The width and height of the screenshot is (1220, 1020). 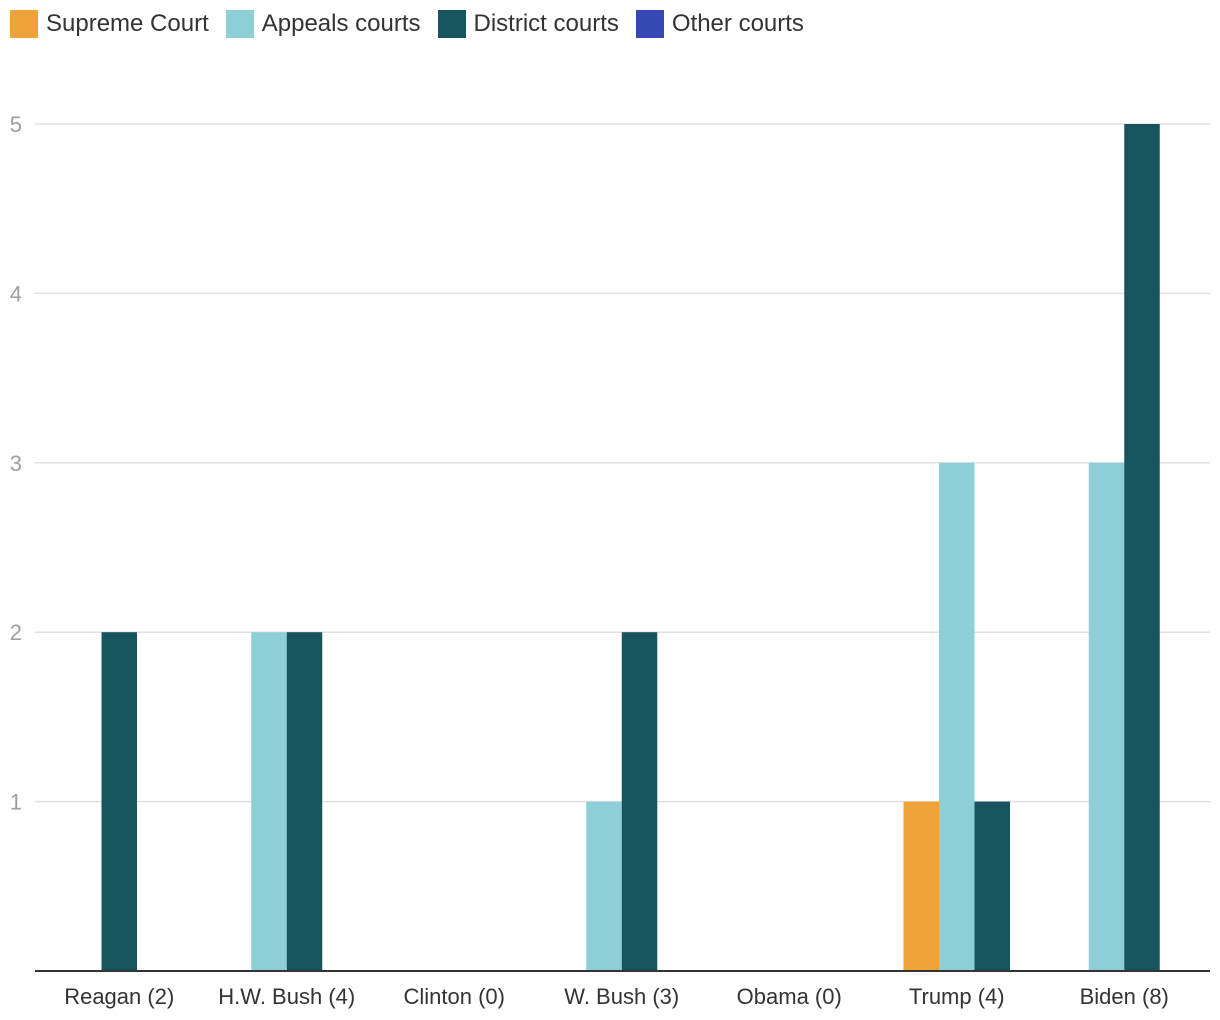 What do you see at coordinates (621, 996) in the screenshot?
I see `x-tick-label: W. Bush (3)` at bounding box center [621, 996].